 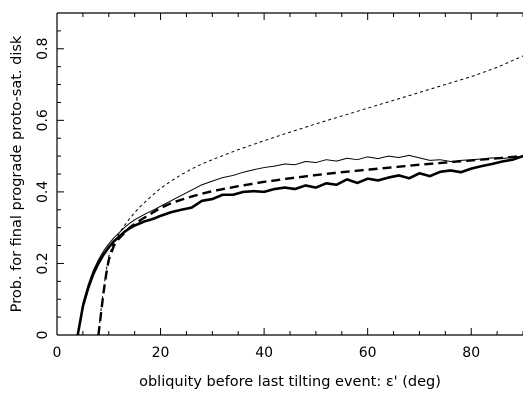 I want to click on x-tick-label: 0, so click(x=57, y=353).